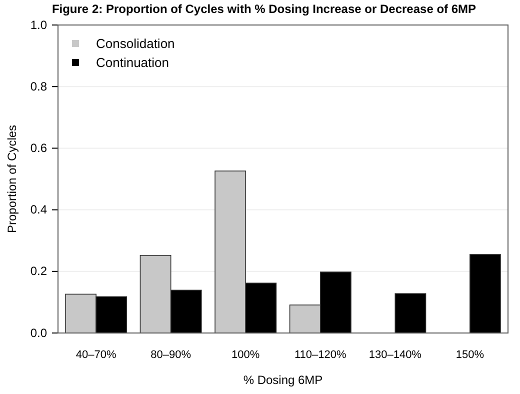  Describe the element at coordinates (264, 9) in the screenshot. I see `chart-title: Figure 2: Proportion of Cycles with % Dosing Increase or Decrease of 6MP` at that location.